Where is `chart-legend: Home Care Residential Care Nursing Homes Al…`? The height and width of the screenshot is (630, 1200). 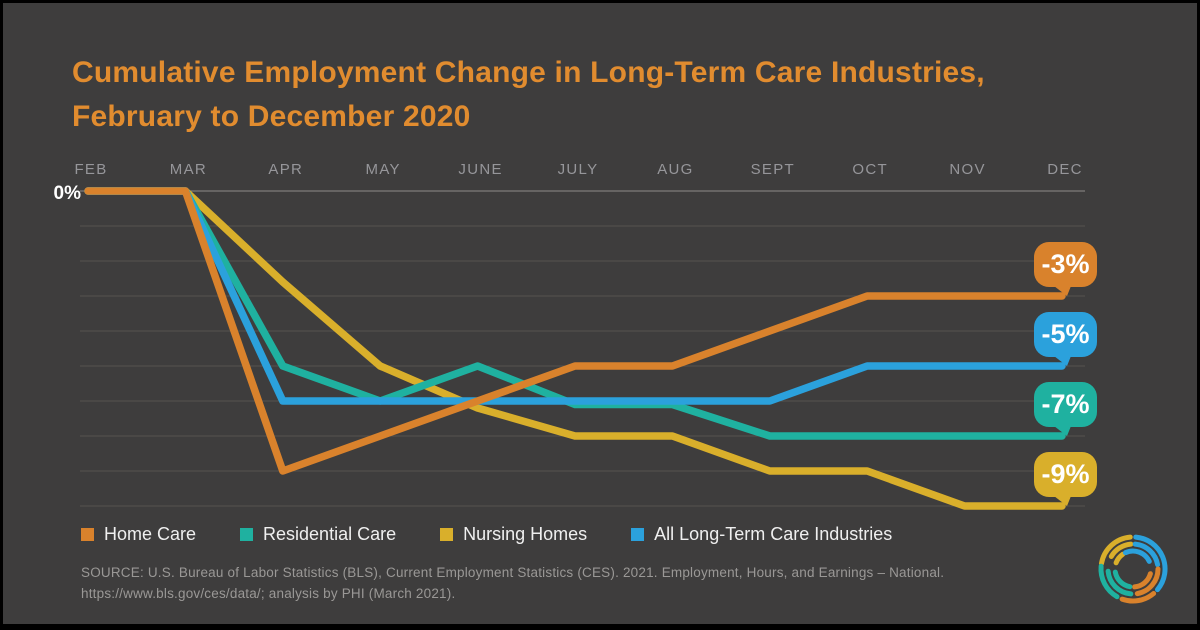 chart-legend: Home Care Residential Care Nursing Homes Al… is located at coordinates (486, 534).